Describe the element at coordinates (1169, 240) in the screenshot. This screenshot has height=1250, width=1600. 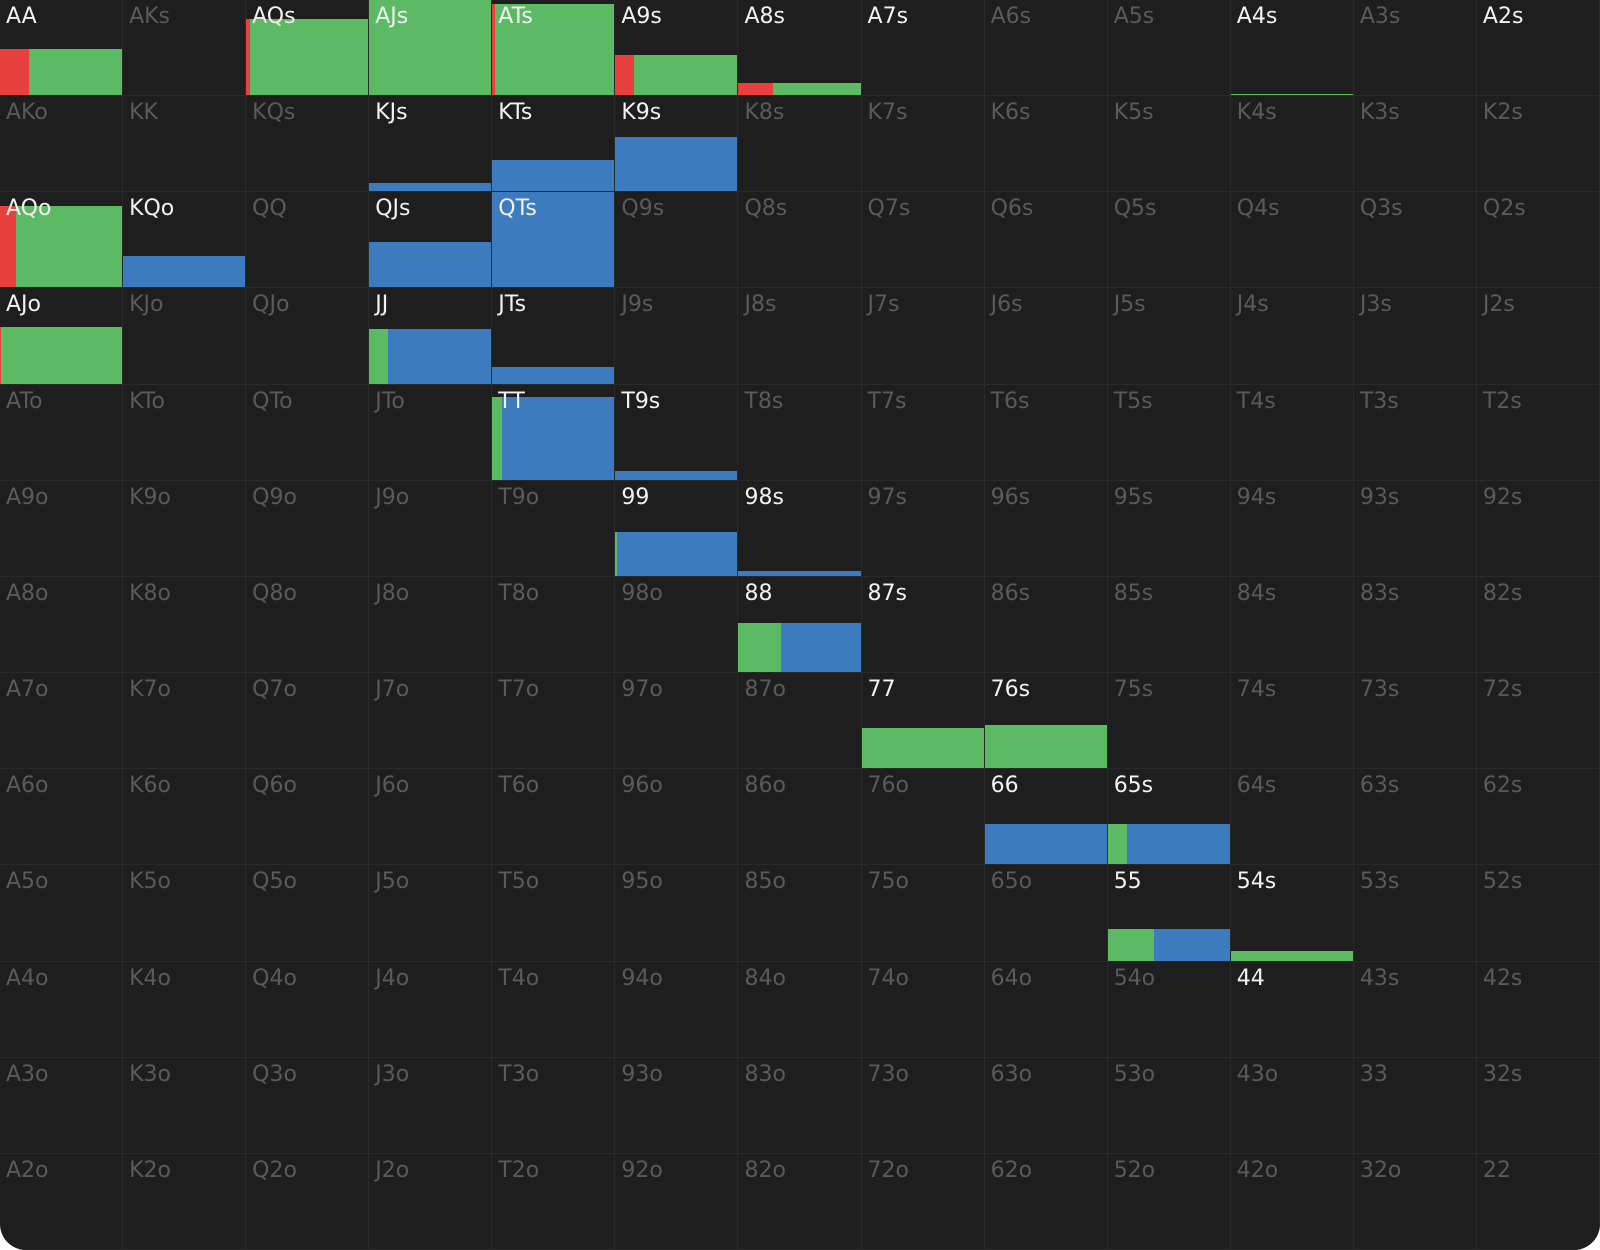
I see `hand-cell: Q5s` at that location.